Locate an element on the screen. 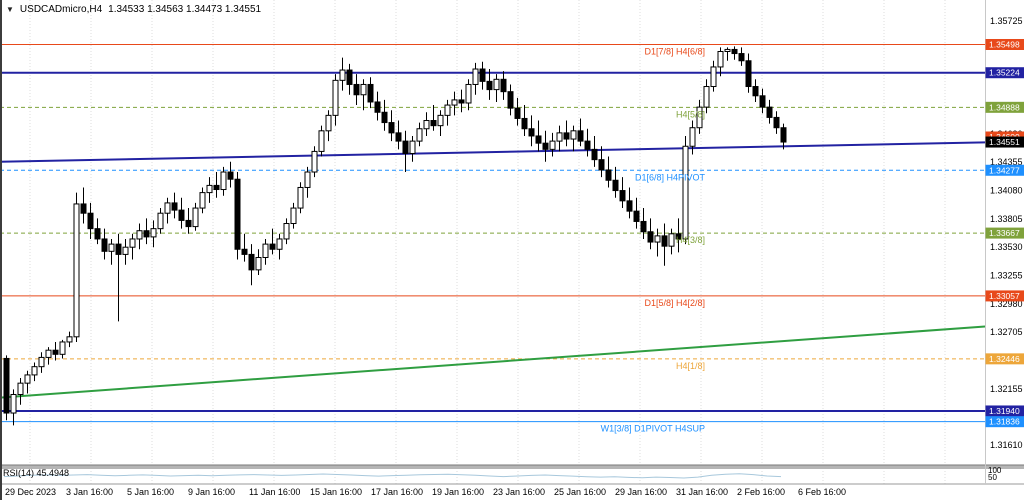 The image size is (1024, 500). svg-text: 50 is located at coordinates (992, 477).